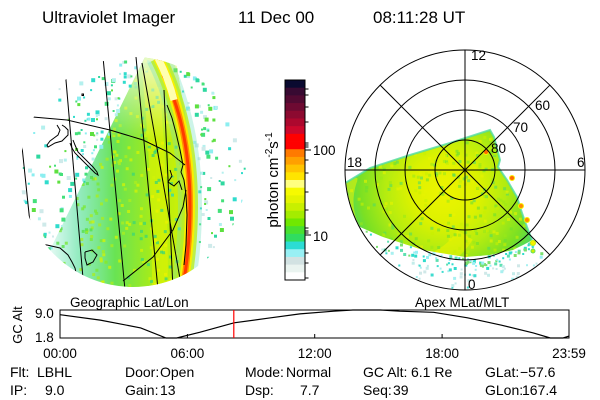 This screenshot has width=600, height=400. What do you see at coordinates (177, 372) in the screenshot?
I see `info-door-value: Open` at bounding box center [177, 372].